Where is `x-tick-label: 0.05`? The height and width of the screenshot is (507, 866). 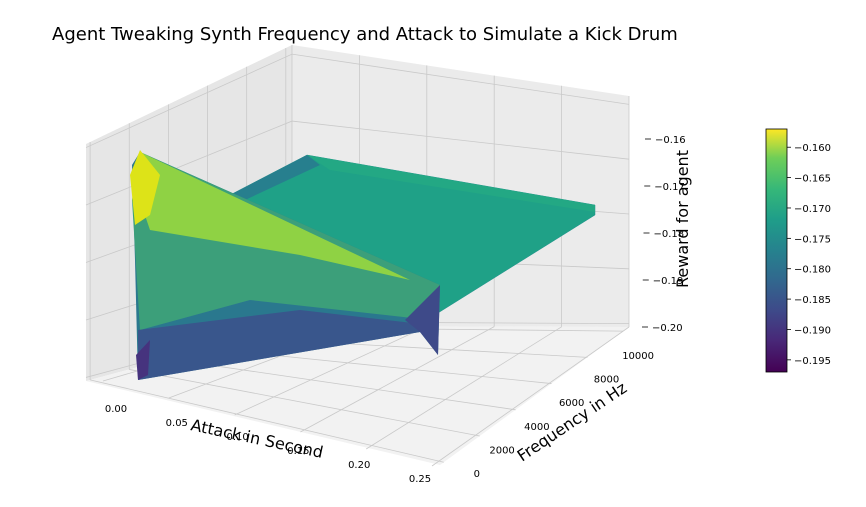
x-tick-label: 0.05 is located at coordinates (177, 423).